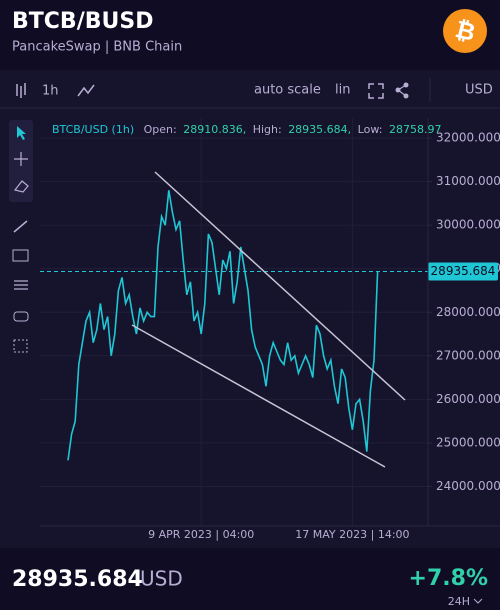  What do you see at coordinates (21, 236) in the screenshot?
I see `drawing-tools` at bounding box center [21, 236].